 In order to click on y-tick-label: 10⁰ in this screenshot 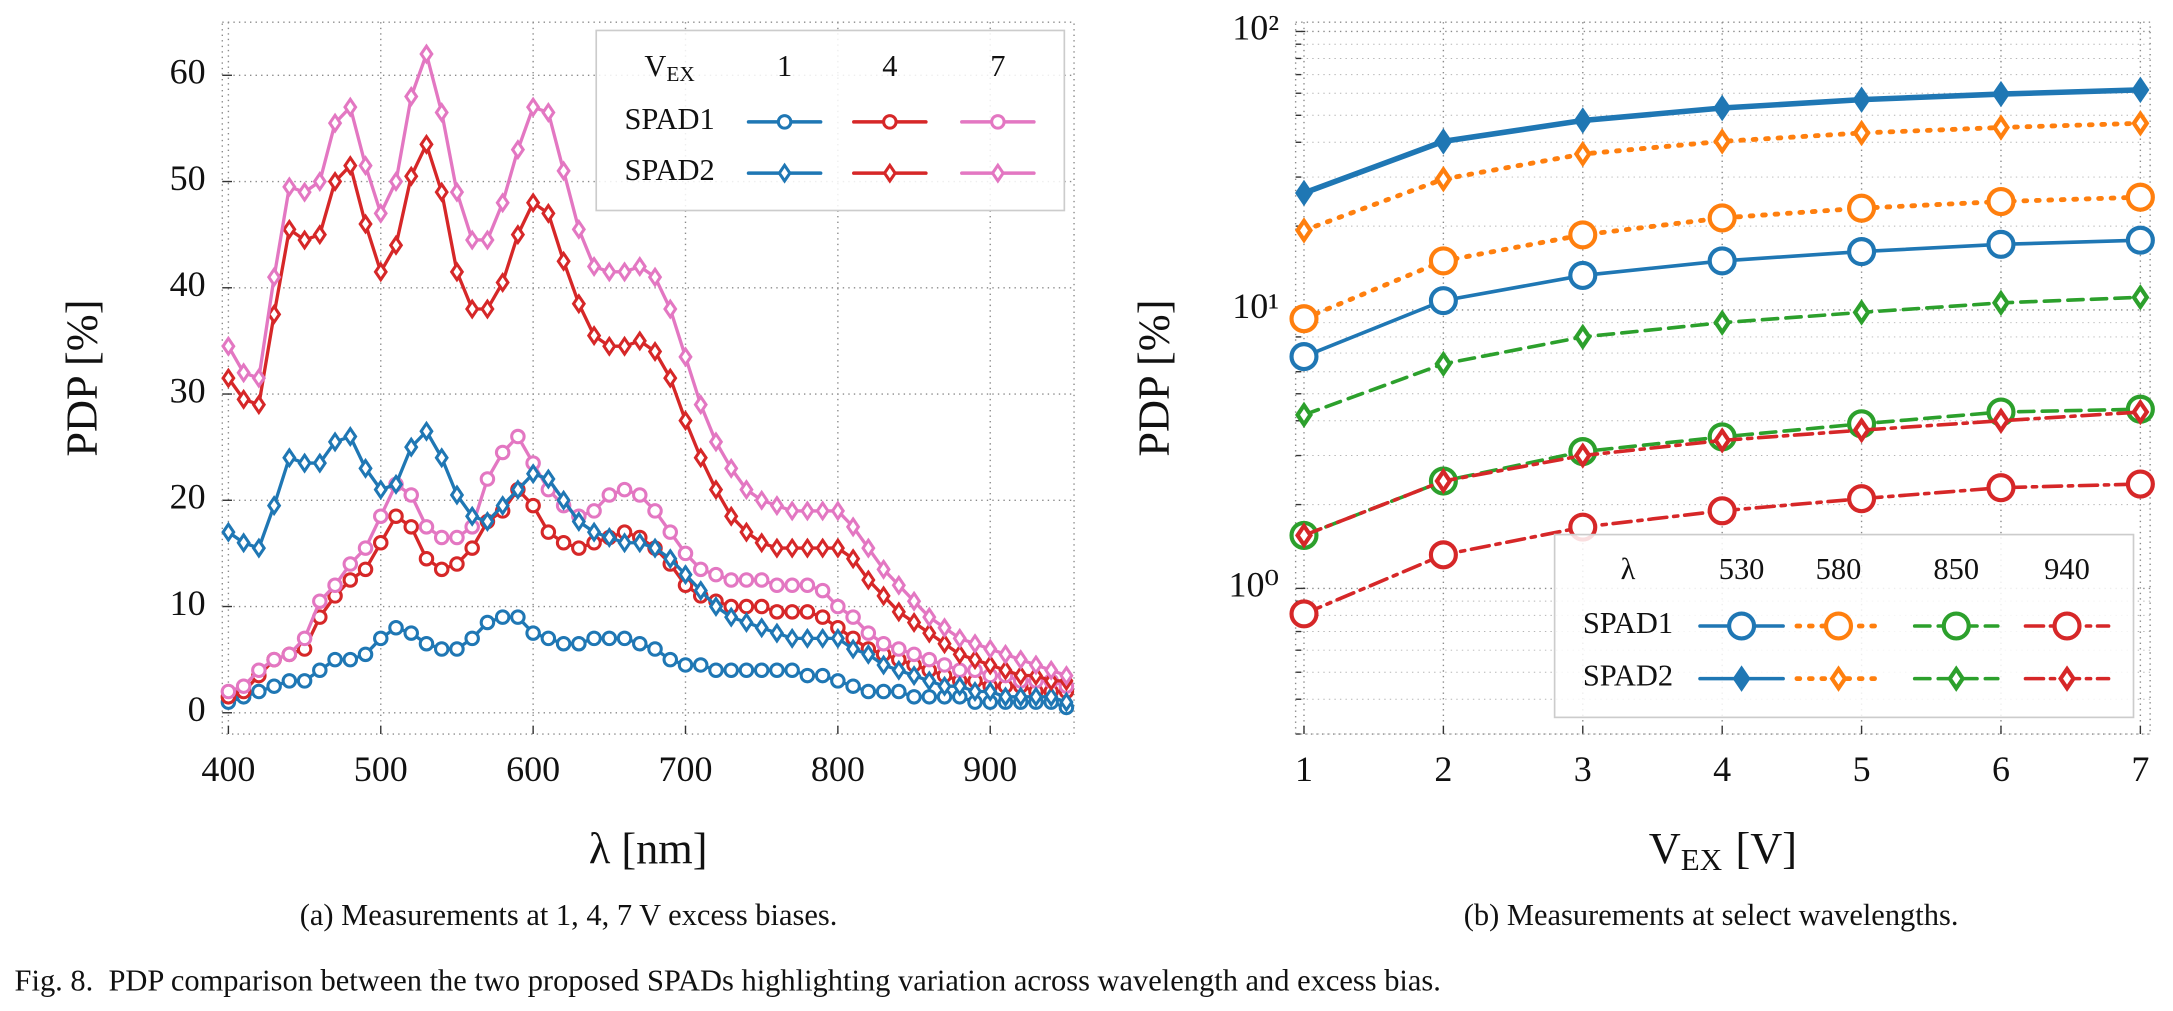, I will do `click(1254, 585)`.